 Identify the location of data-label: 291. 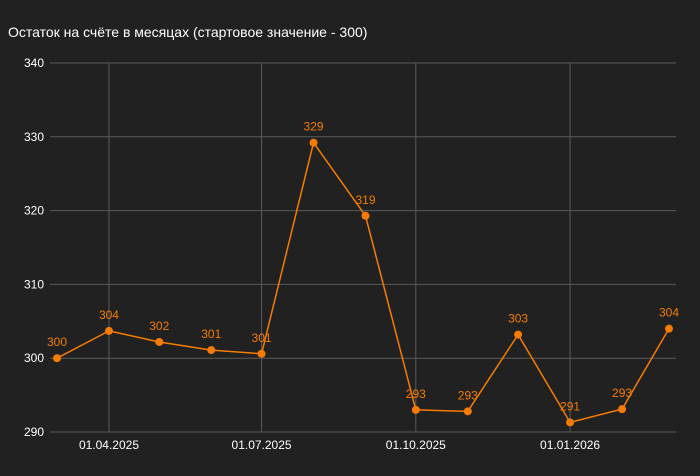
(570, 406).